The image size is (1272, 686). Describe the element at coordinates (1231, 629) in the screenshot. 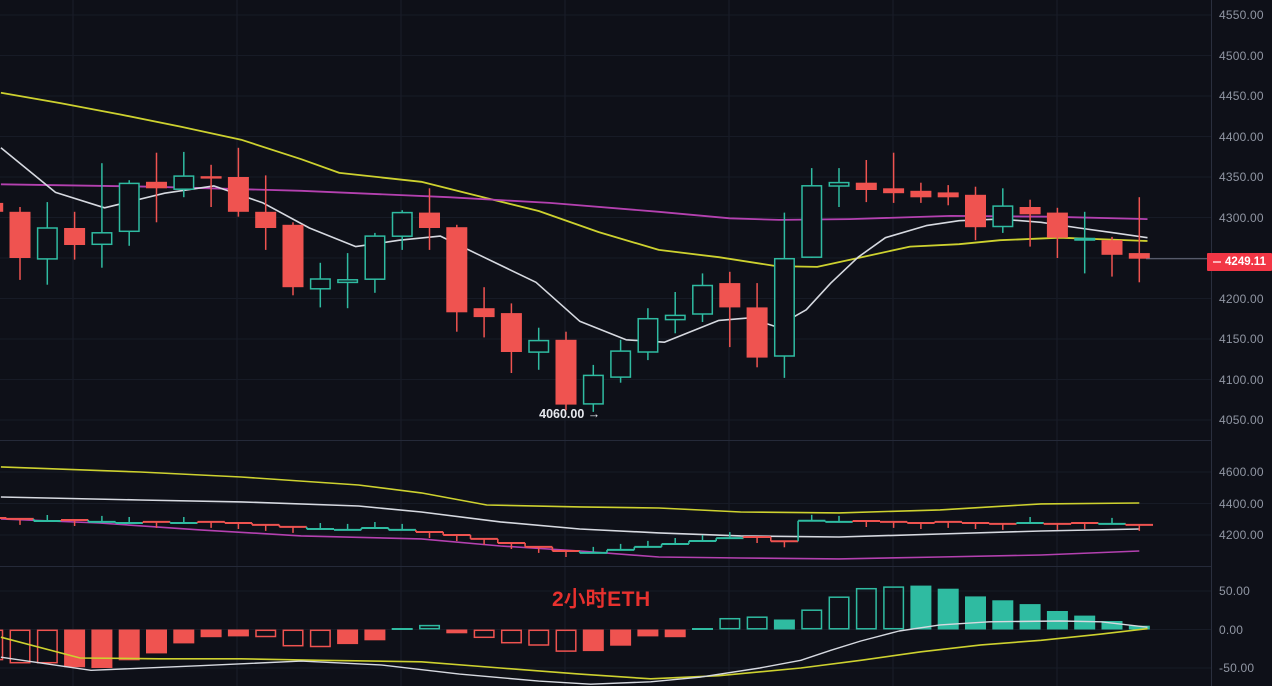

I see `price-axis-label: 0.00` at that location.